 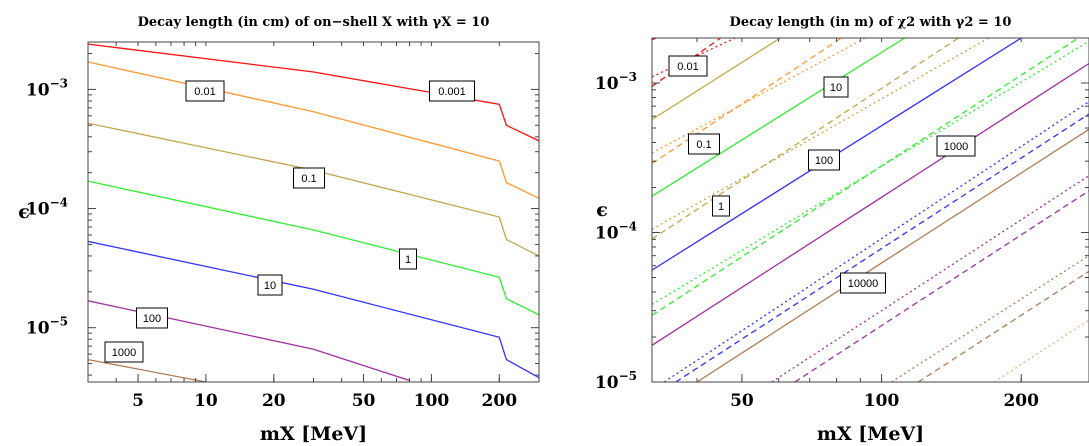 What do you see at coordinates (206, 401) in the screenshot?
I see `x-tick-label: 10` at bounding box center [206, 401].